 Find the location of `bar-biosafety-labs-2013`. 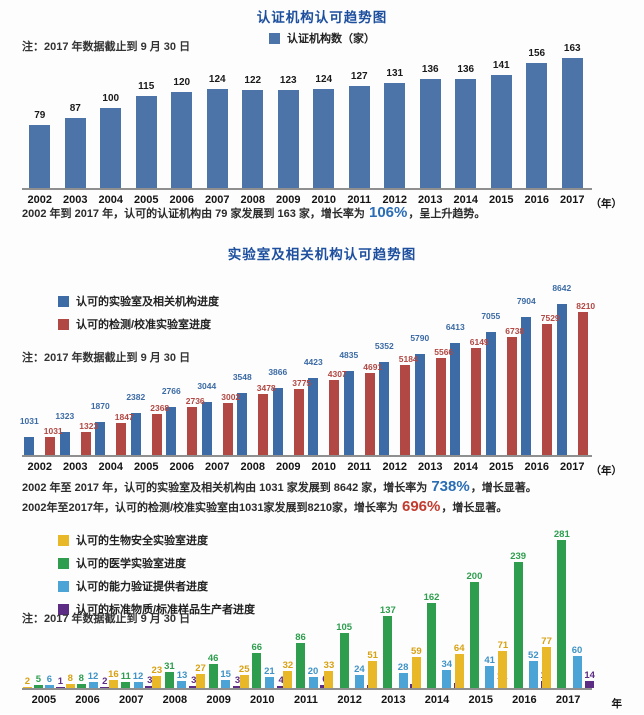

bar-biosafety-labs-2013 is located at coordinates (373, 674).